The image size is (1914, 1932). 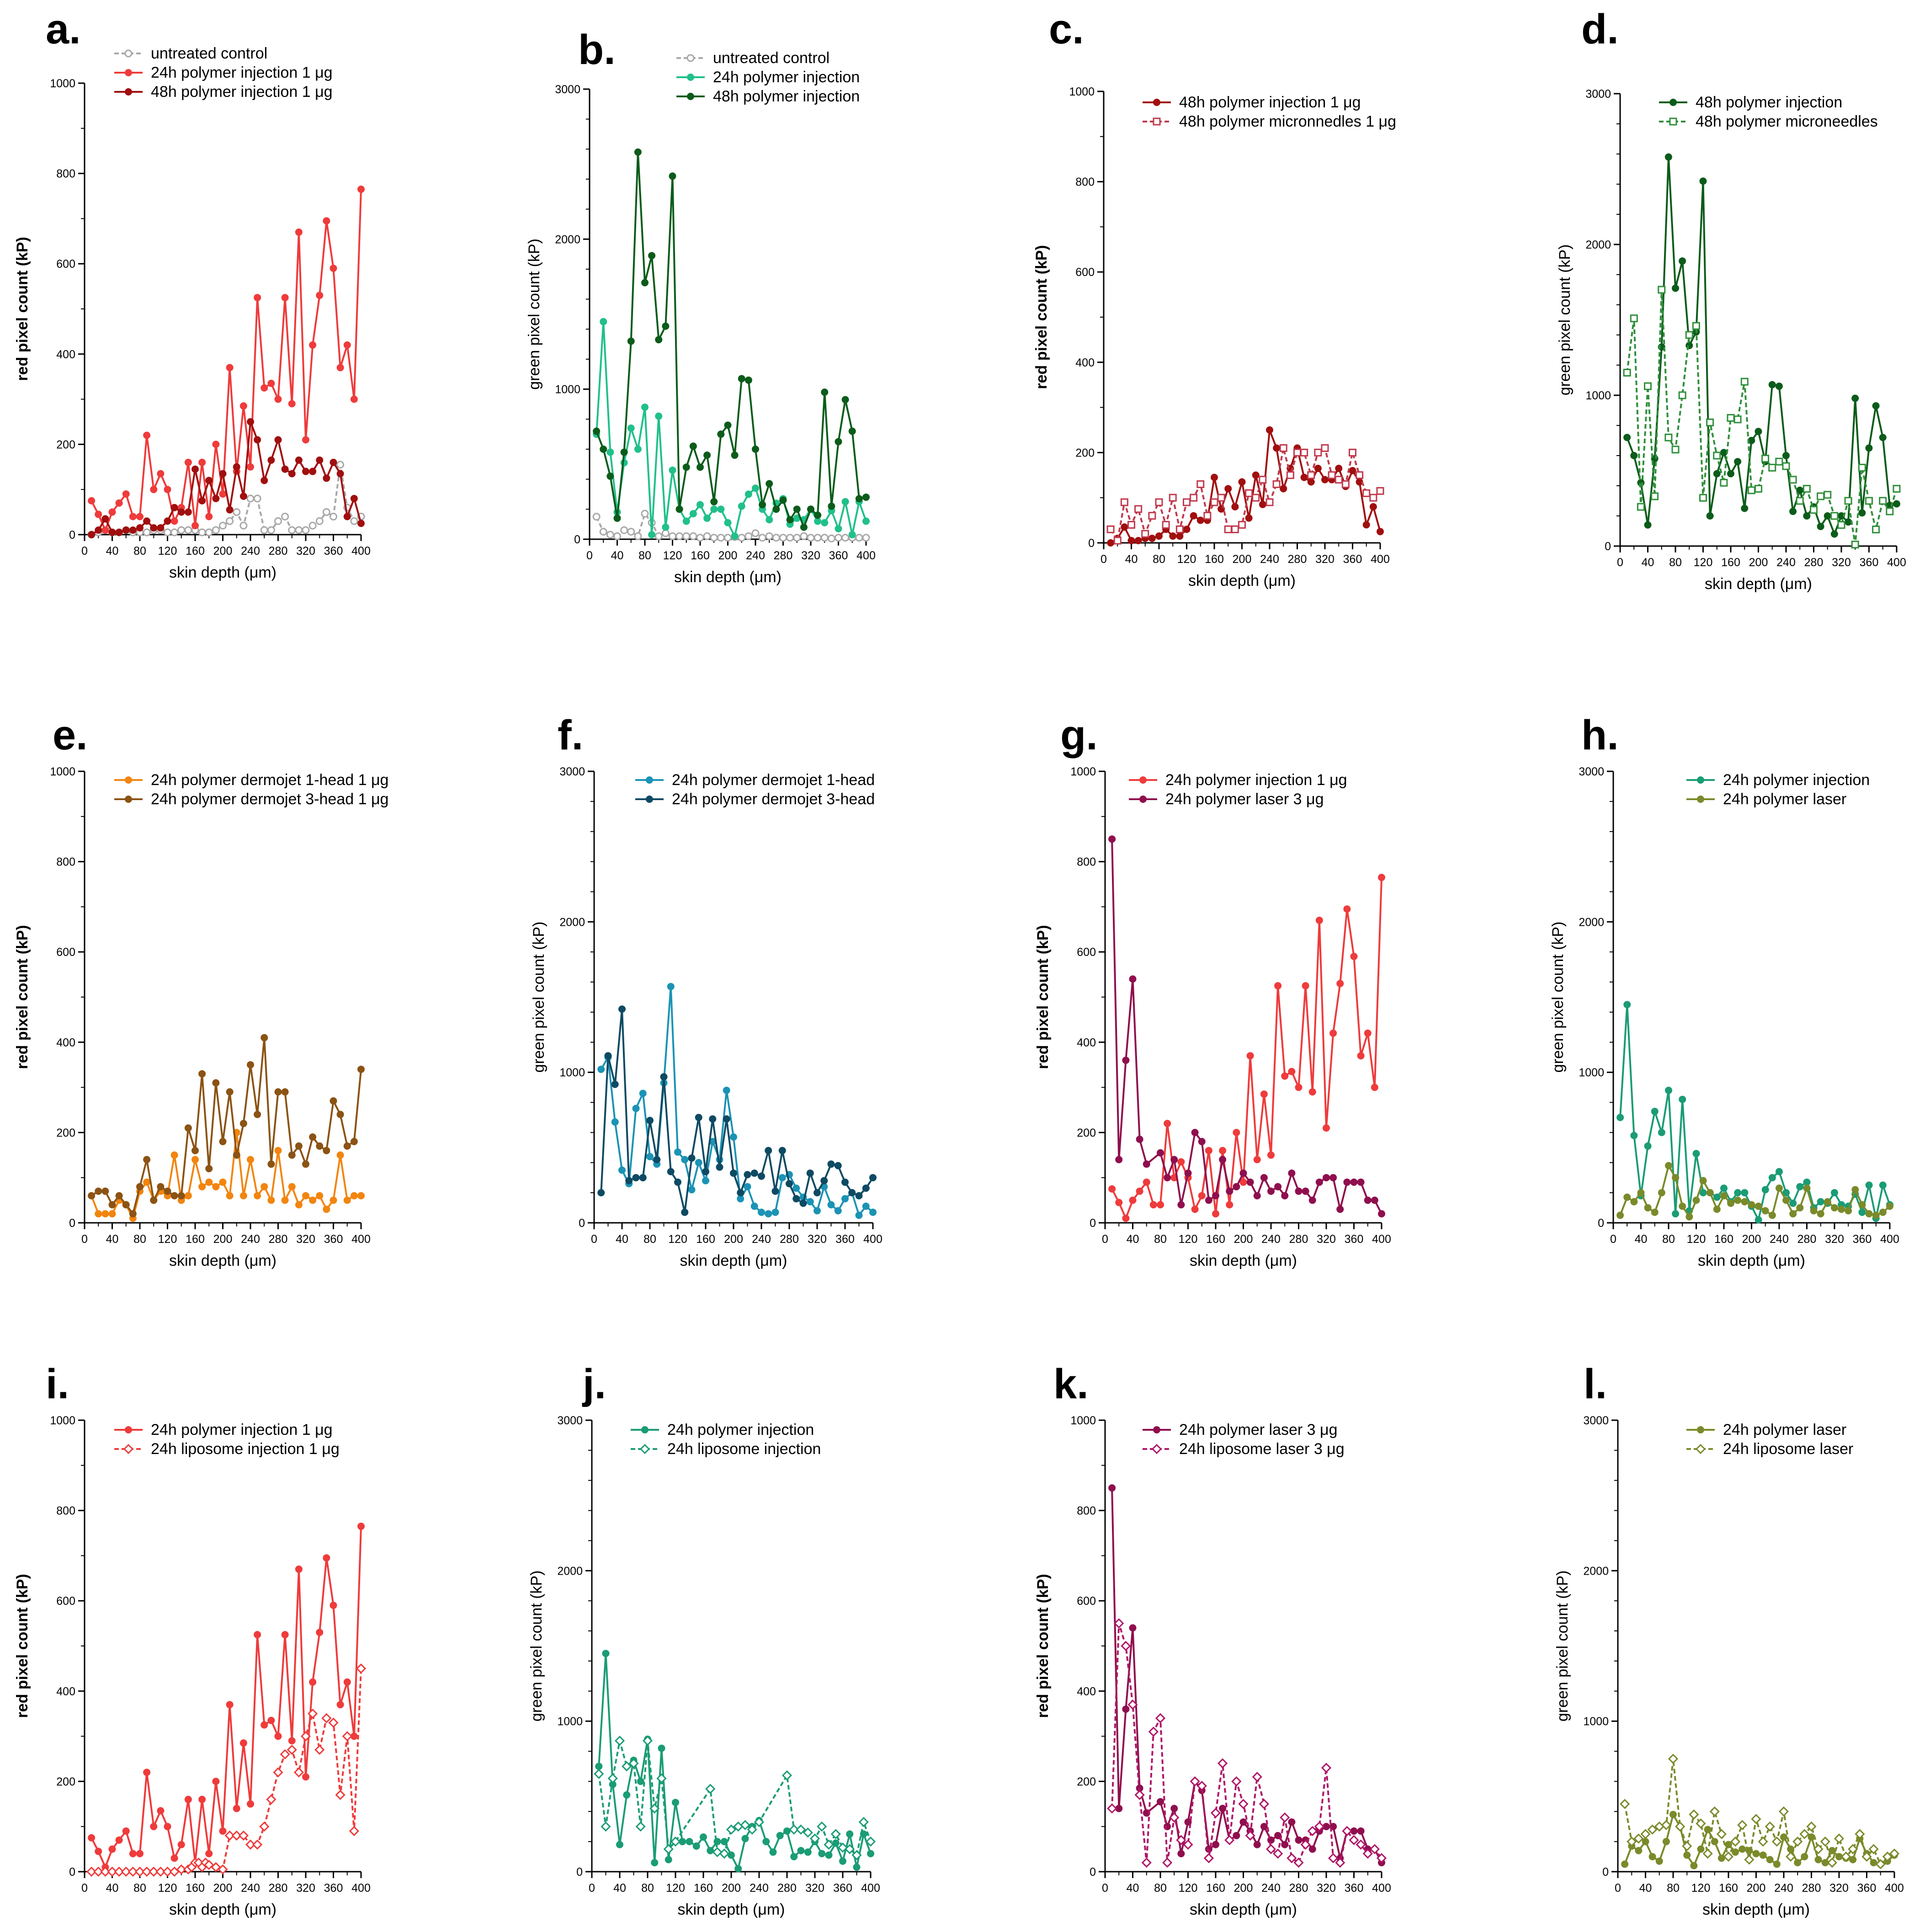 I want to click on y-tick-label: 800, so click(x=65, y=862).